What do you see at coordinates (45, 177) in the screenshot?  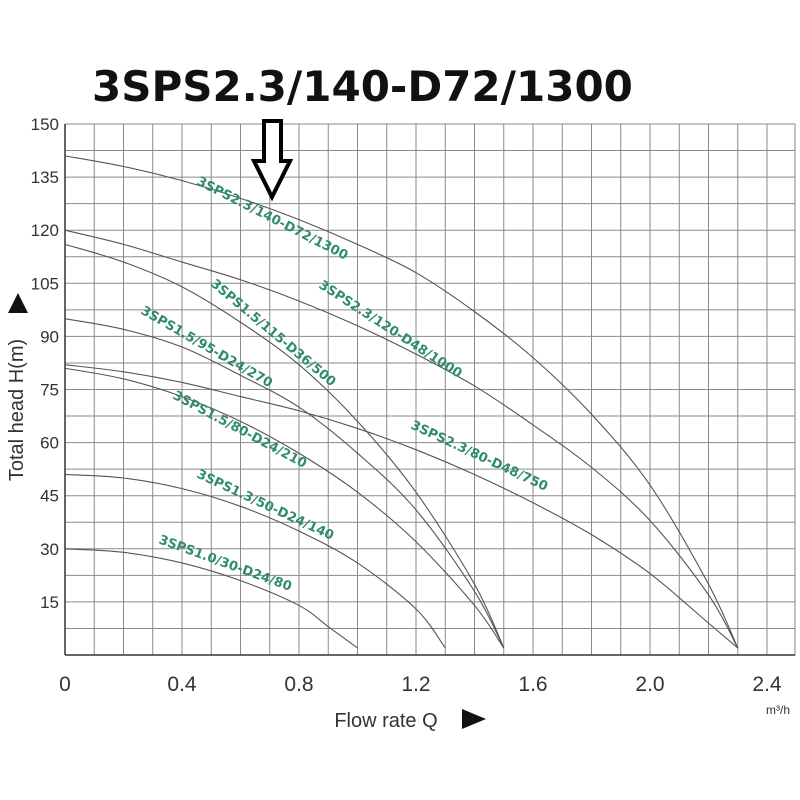 I see `y-tick-label: 135` at bounding box center [45, 177].